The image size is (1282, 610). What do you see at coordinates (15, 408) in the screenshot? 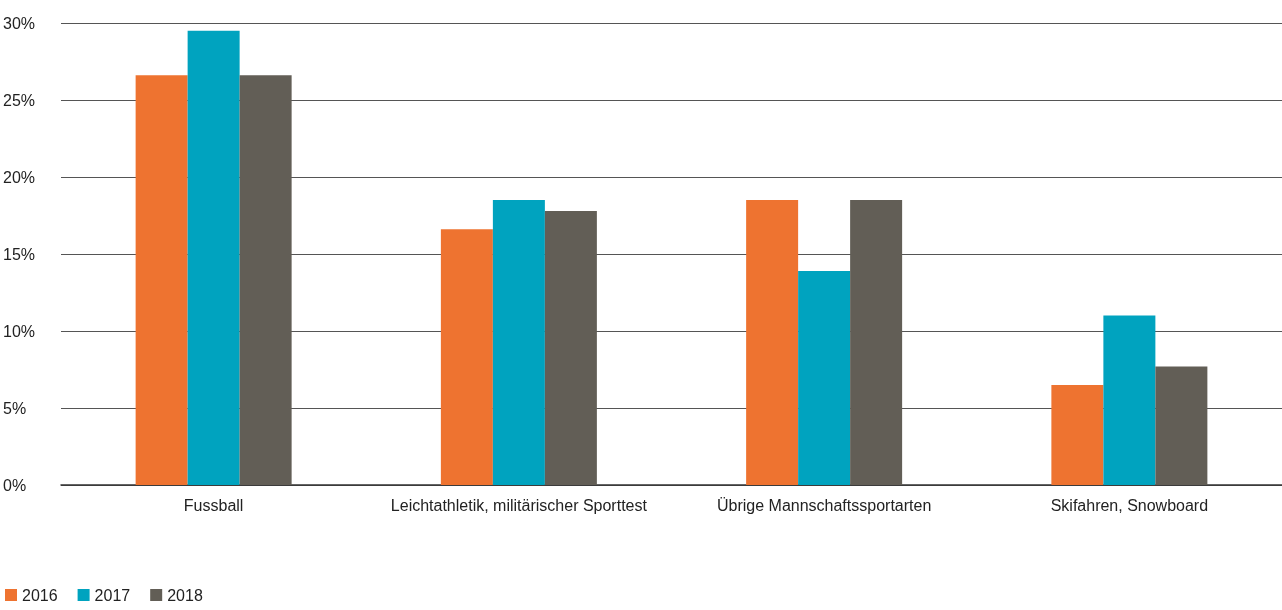
I see `y-tick-label: 5%` at bounding box center [15, 408].